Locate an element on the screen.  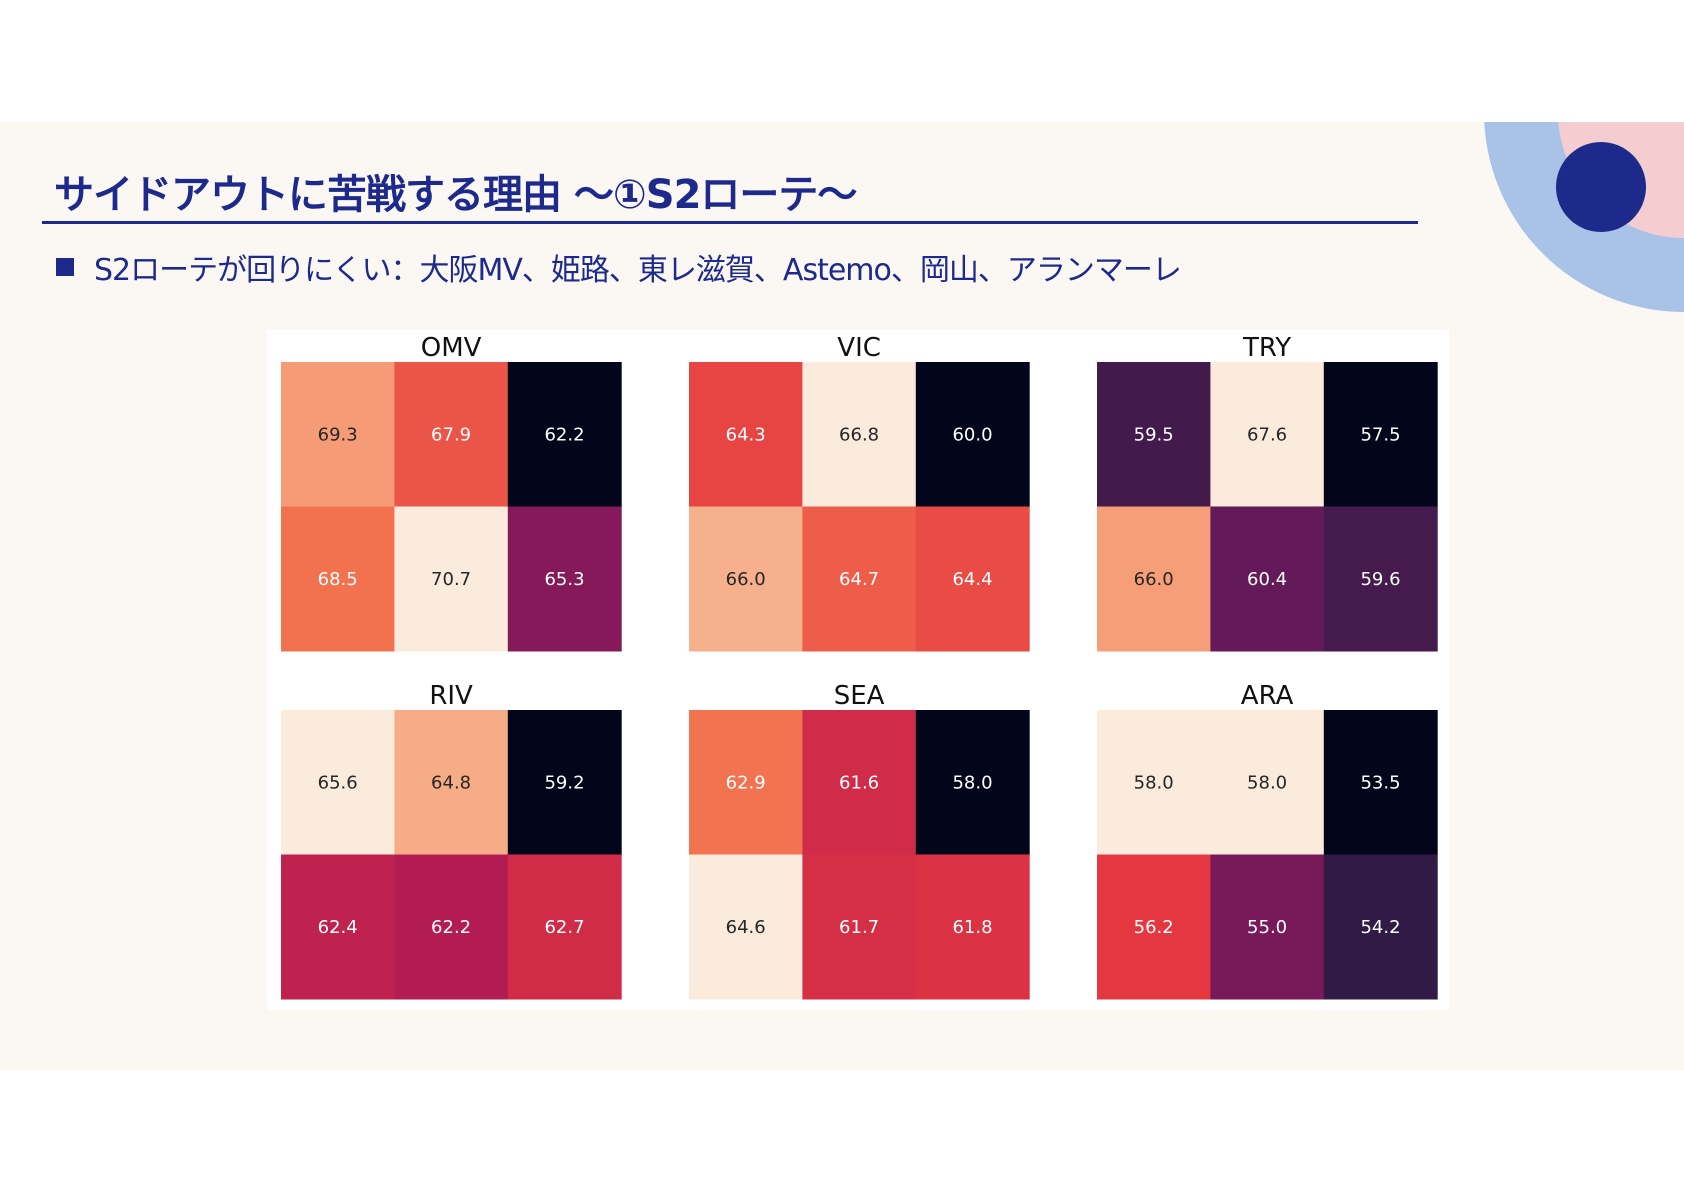
heatmap-omv: OMV 69.3 67.9 62.2 68.5 70.7 65.3 is located at coordinates (451, 492).